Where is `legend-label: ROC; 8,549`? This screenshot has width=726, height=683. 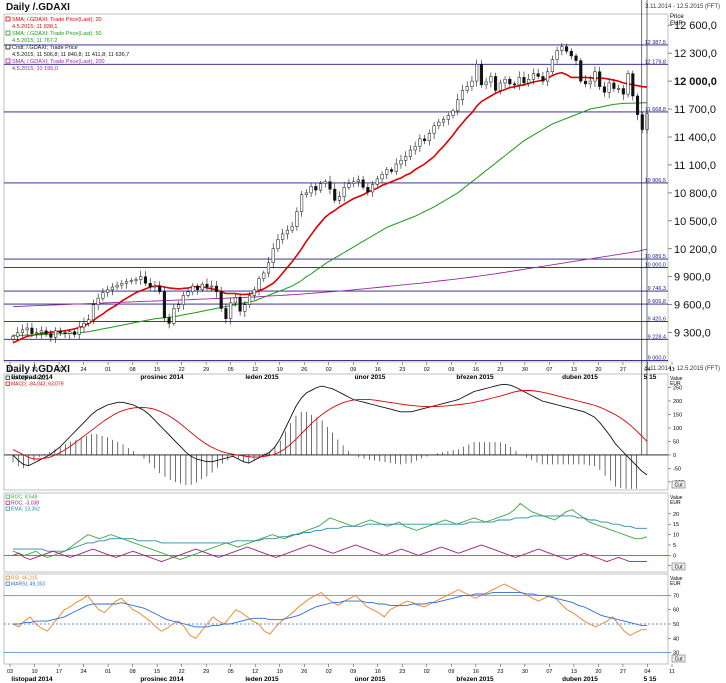
legend-label: ROC; 8,549 is located at coordinates (24, 498).